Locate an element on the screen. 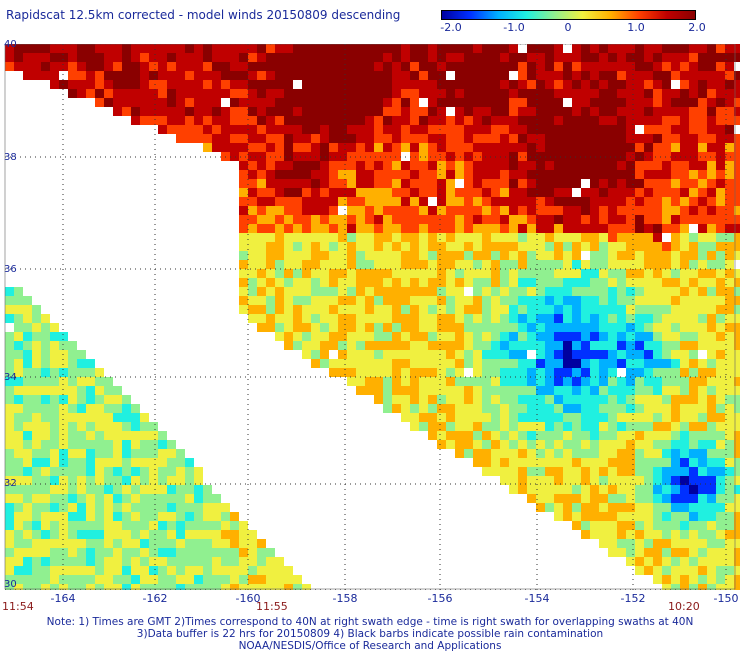  lon-label: -162 is located at coordinates (155, 598).